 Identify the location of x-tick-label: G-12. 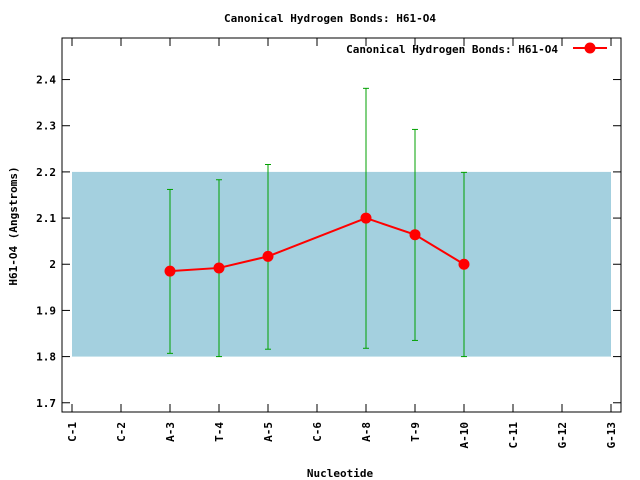
(562, 435).